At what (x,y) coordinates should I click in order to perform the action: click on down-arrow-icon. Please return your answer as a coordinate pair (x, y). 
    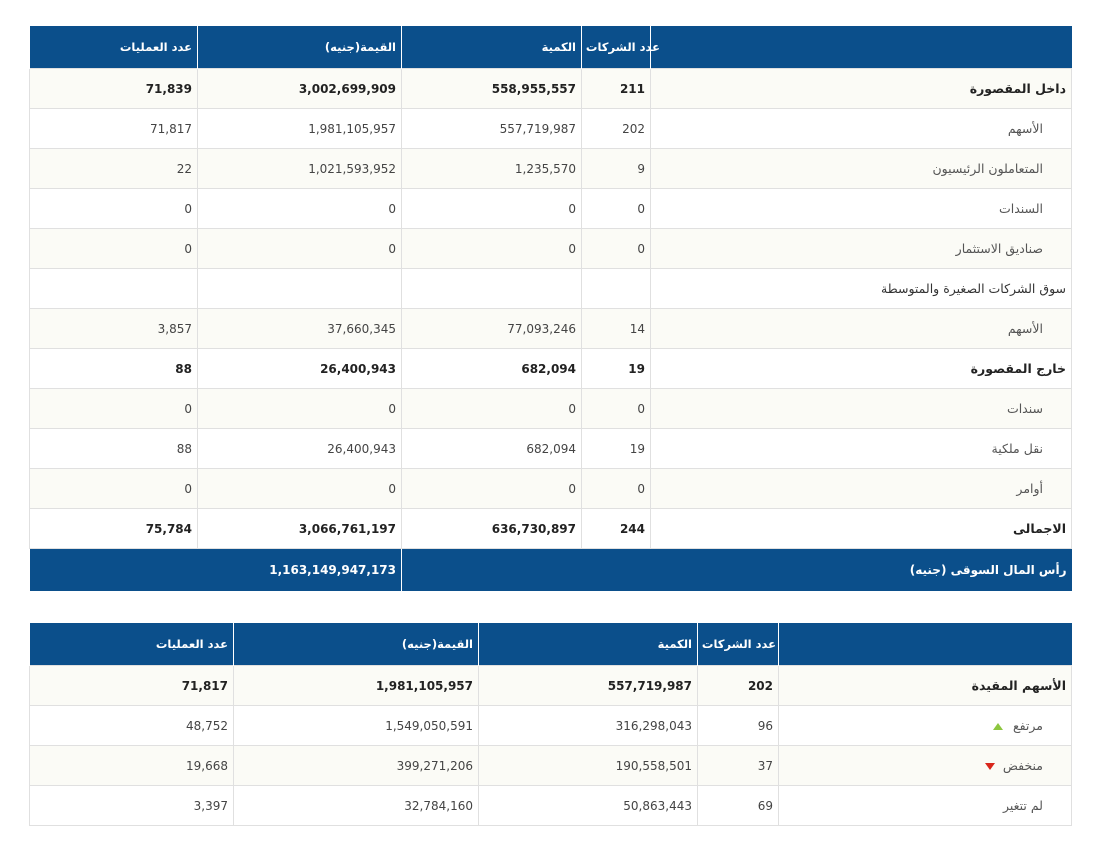
    Looking at the image, I should click on (989, 766).